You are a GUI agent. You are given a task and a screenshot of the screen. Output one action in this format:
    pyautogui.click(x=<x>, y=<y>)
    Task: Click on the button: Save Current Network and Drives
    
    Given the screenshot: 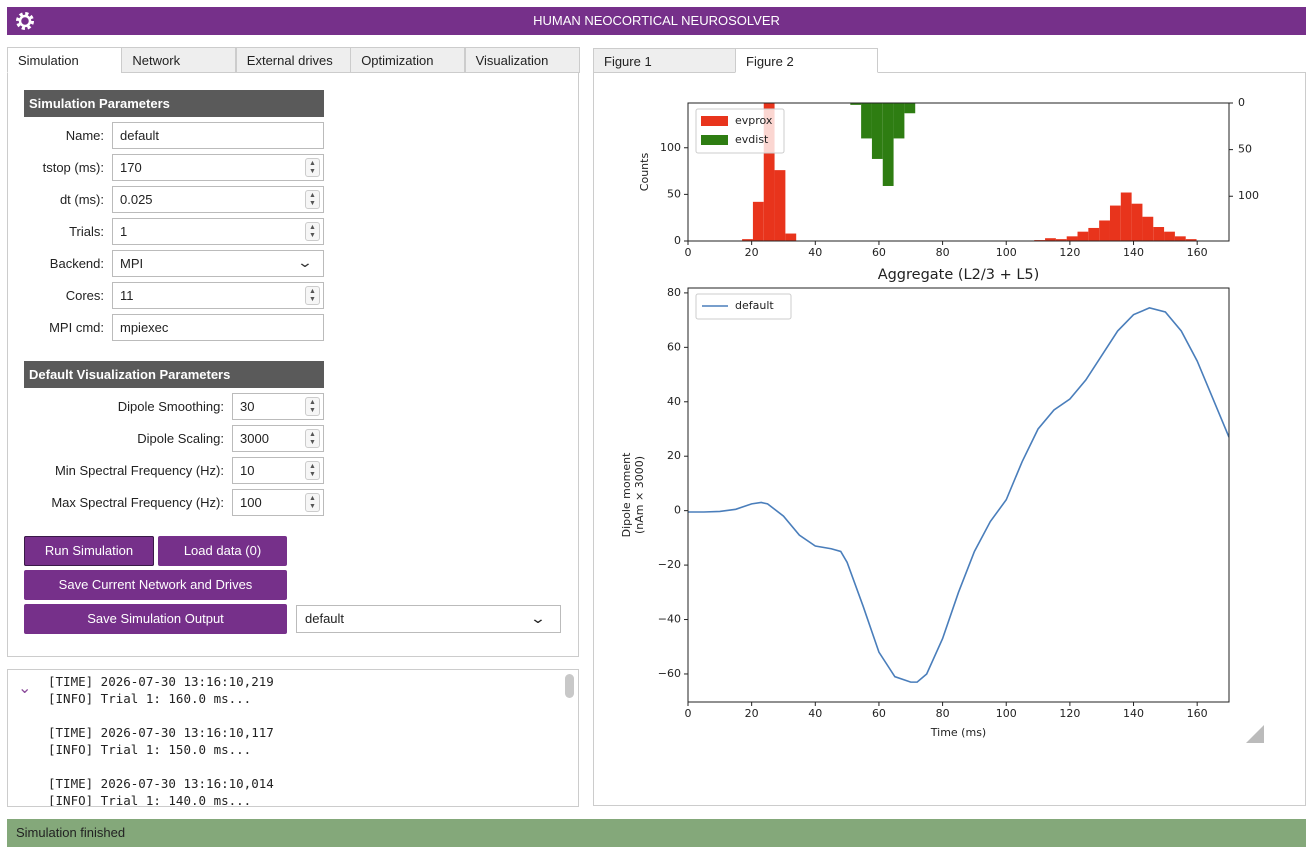 What is the action you would take?
    pyautogui.click(x=155, y=585)
    